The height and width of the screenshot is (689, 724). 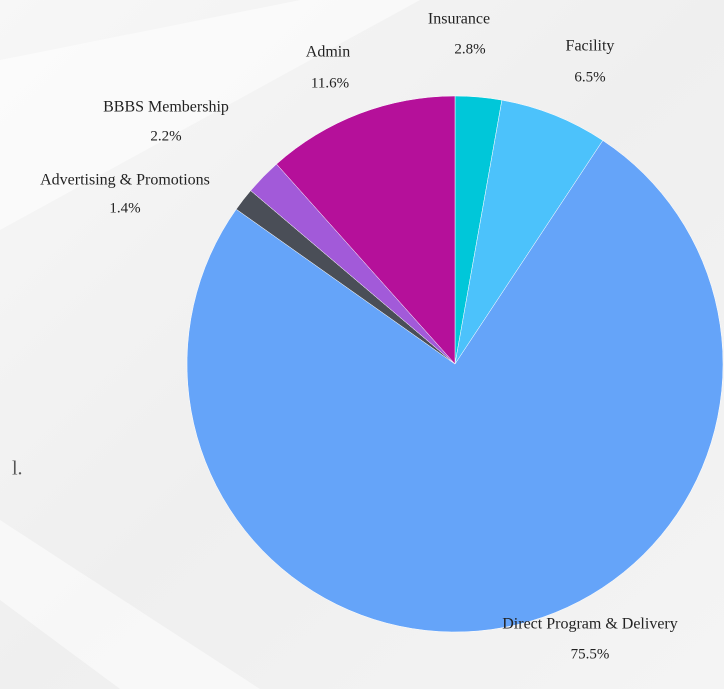 I want to click on background-text: l., so click(x=17, y=469).